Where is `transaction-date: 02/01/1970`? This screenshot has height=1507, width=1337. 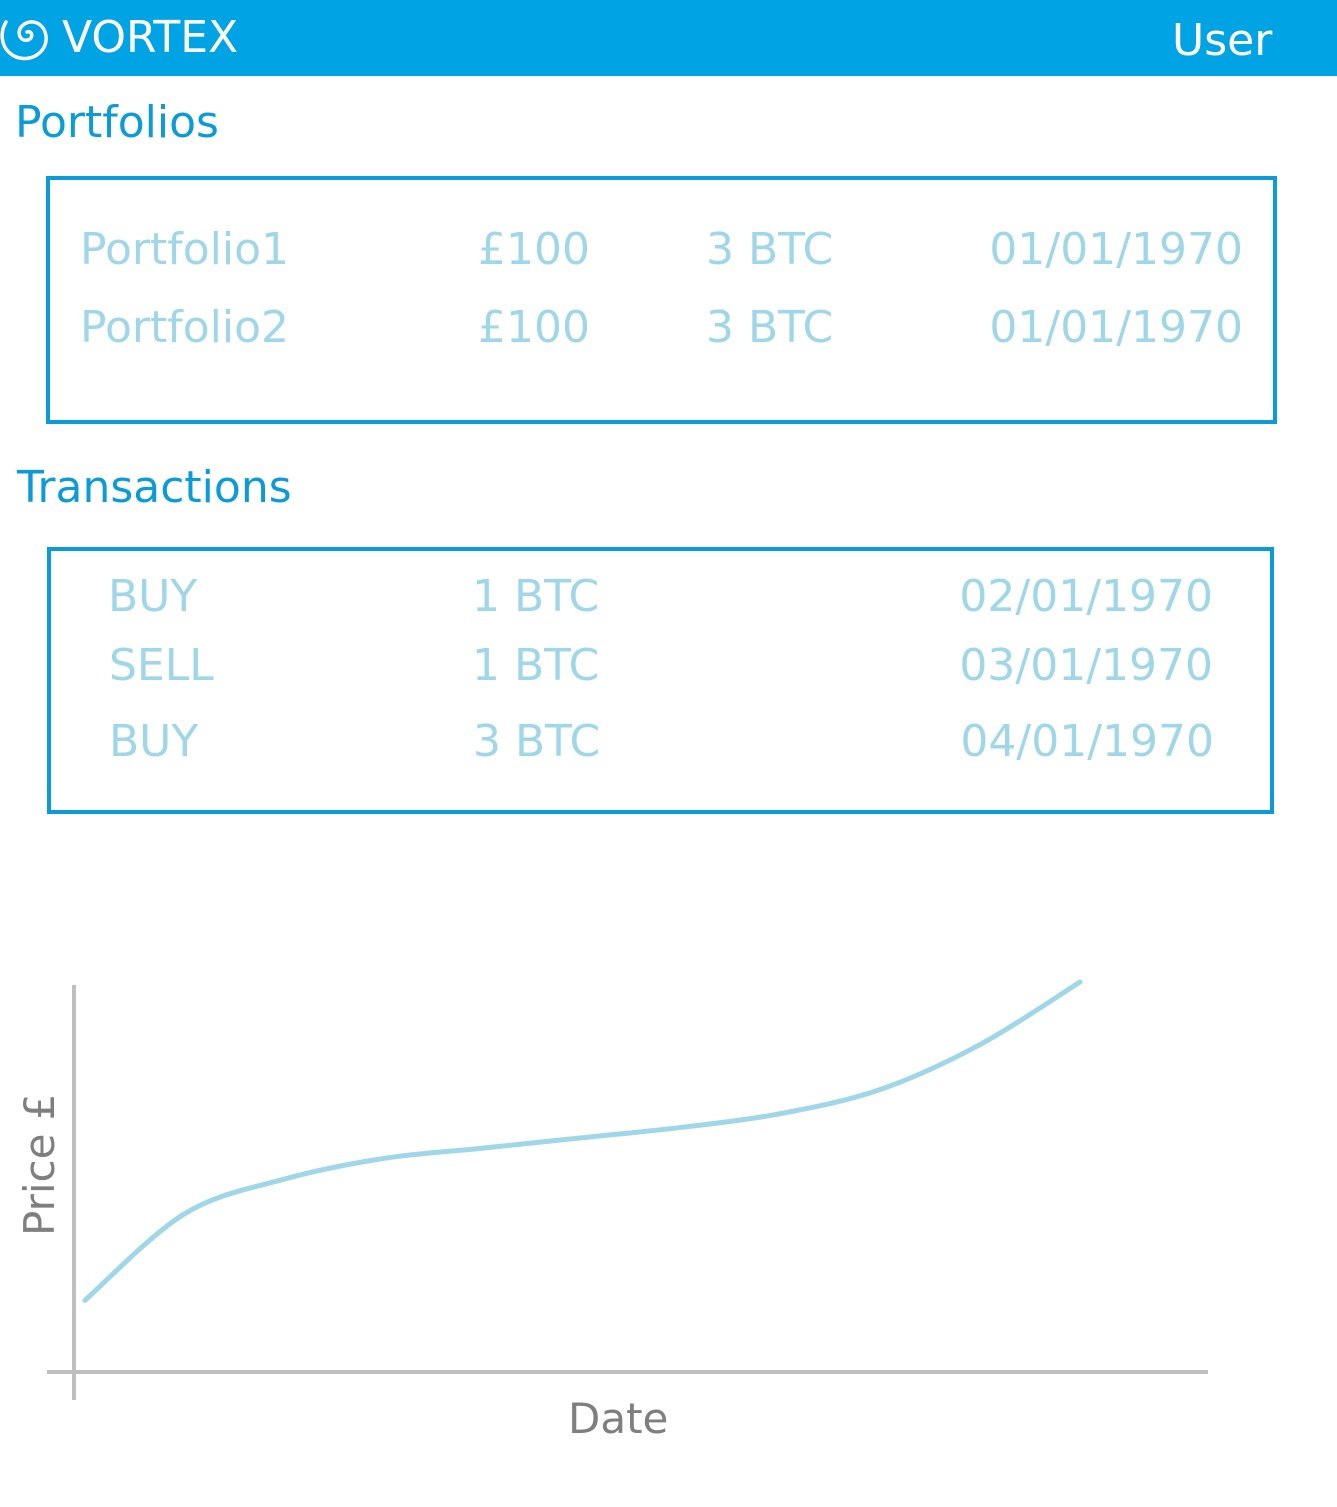
transaction-date: 02/01/1970 is located at coordinates (1086, 596).